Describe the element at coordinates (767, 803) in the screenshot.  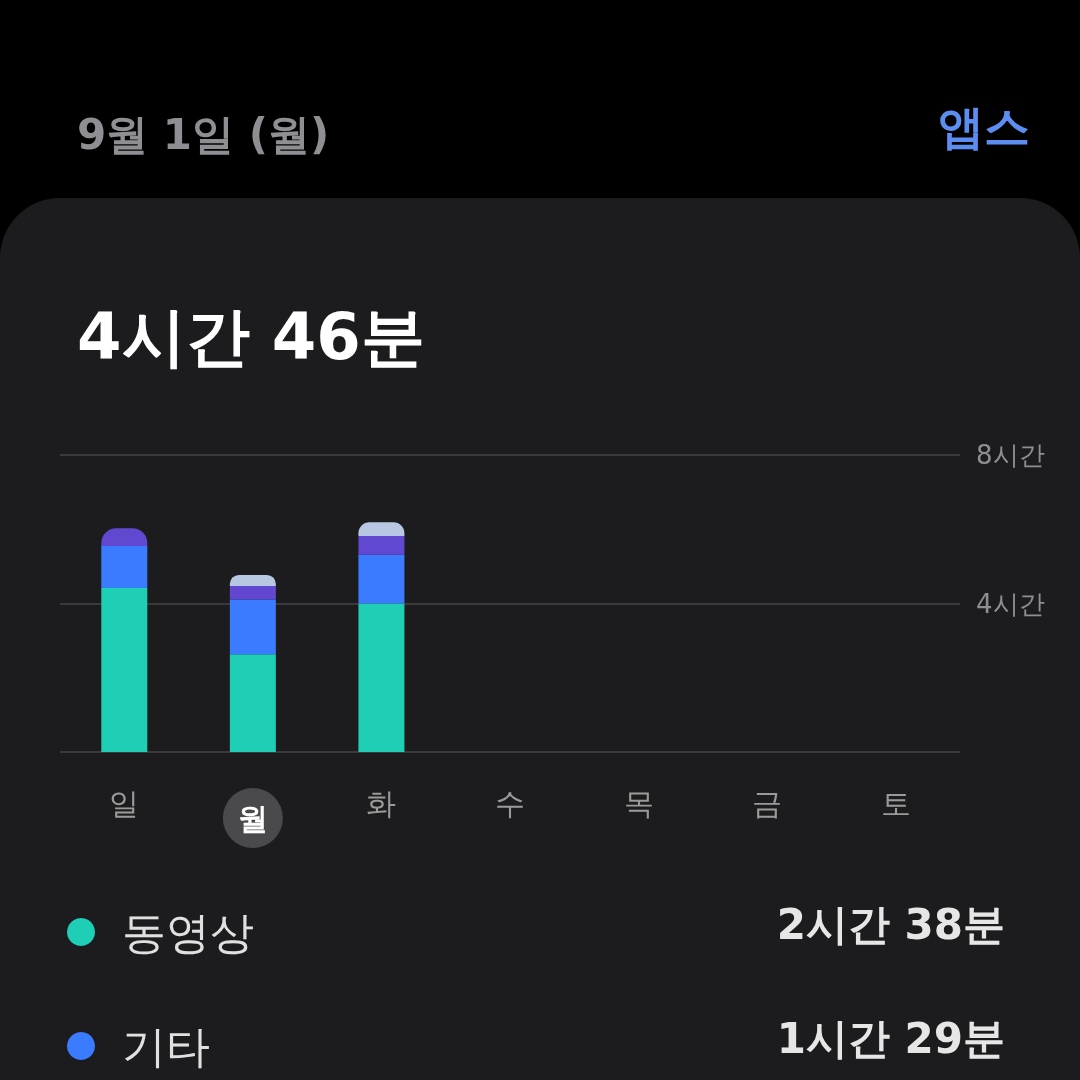
I see `x-tick-label: 금` at that location.